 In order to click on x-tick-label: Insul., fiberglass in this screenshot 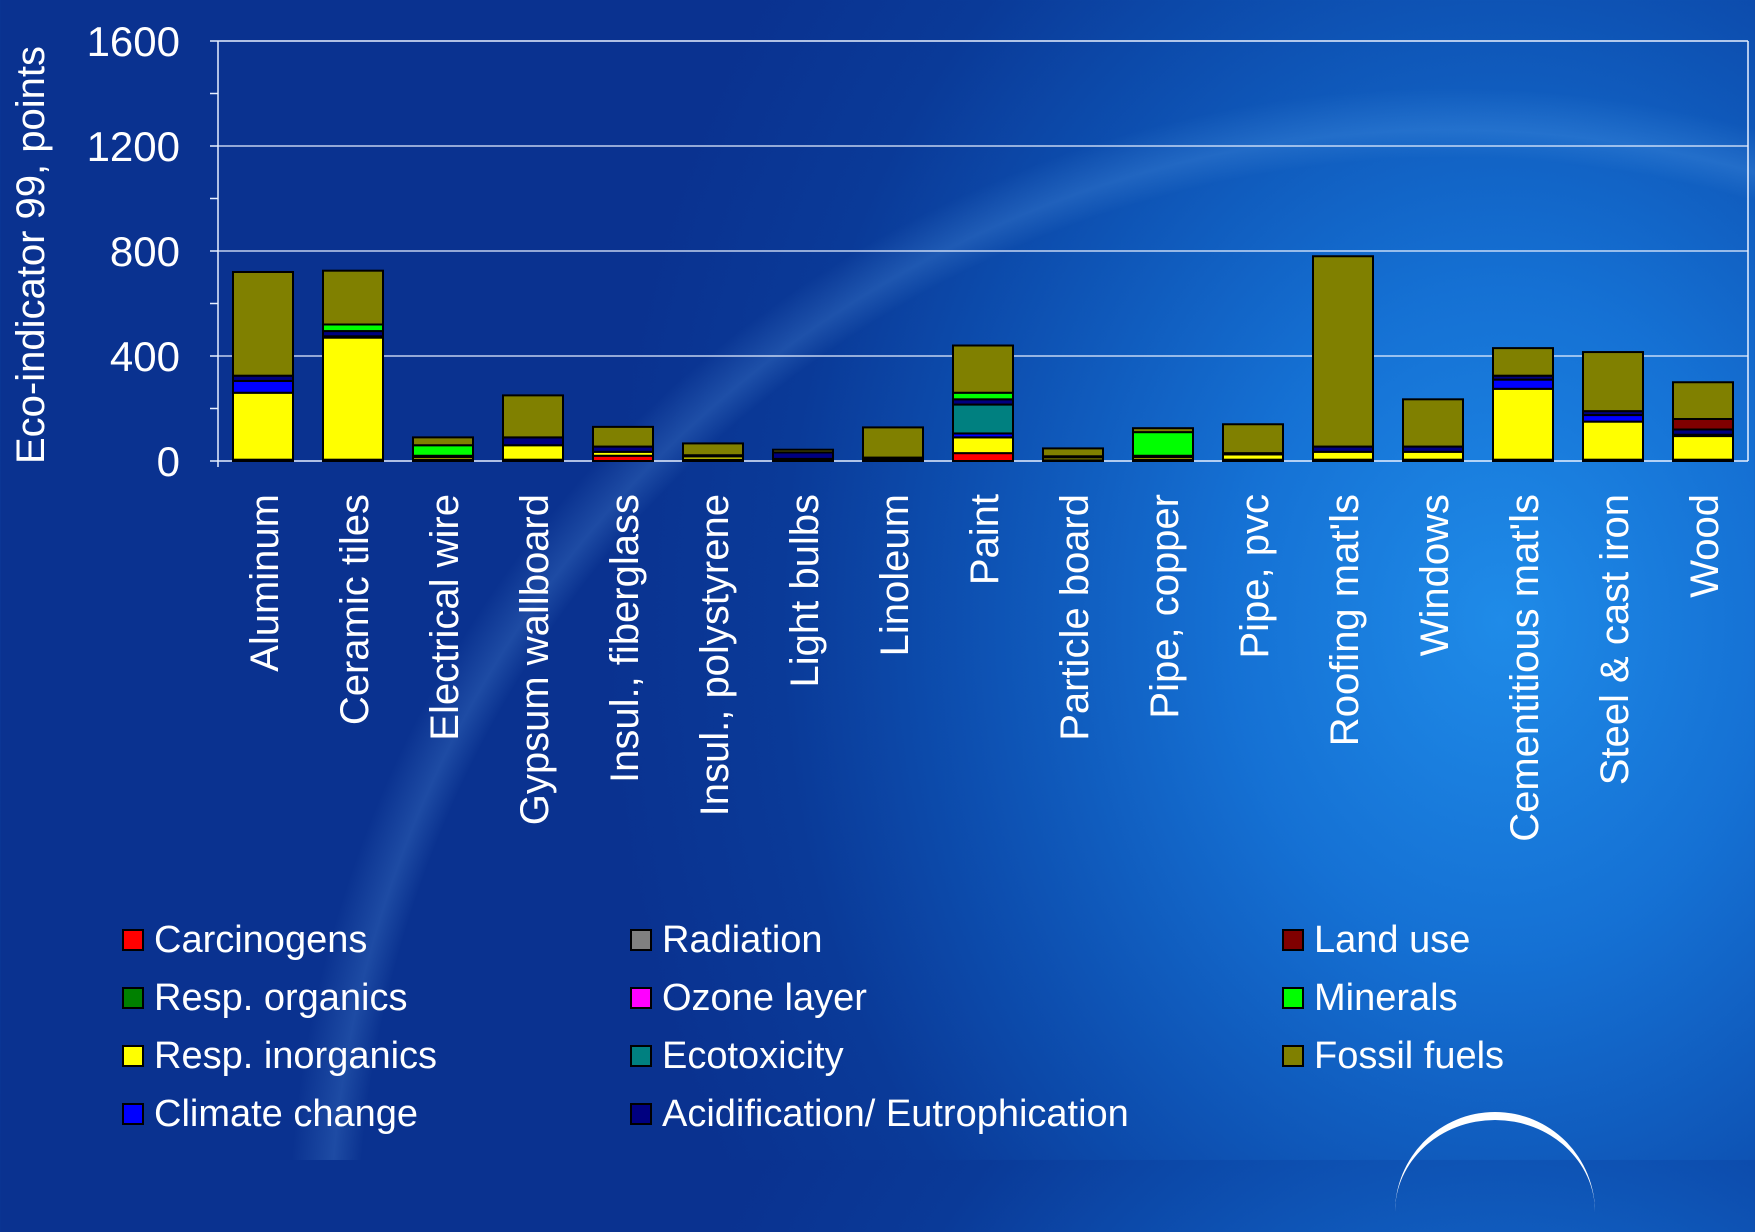, I will do `click(625, 638)`.